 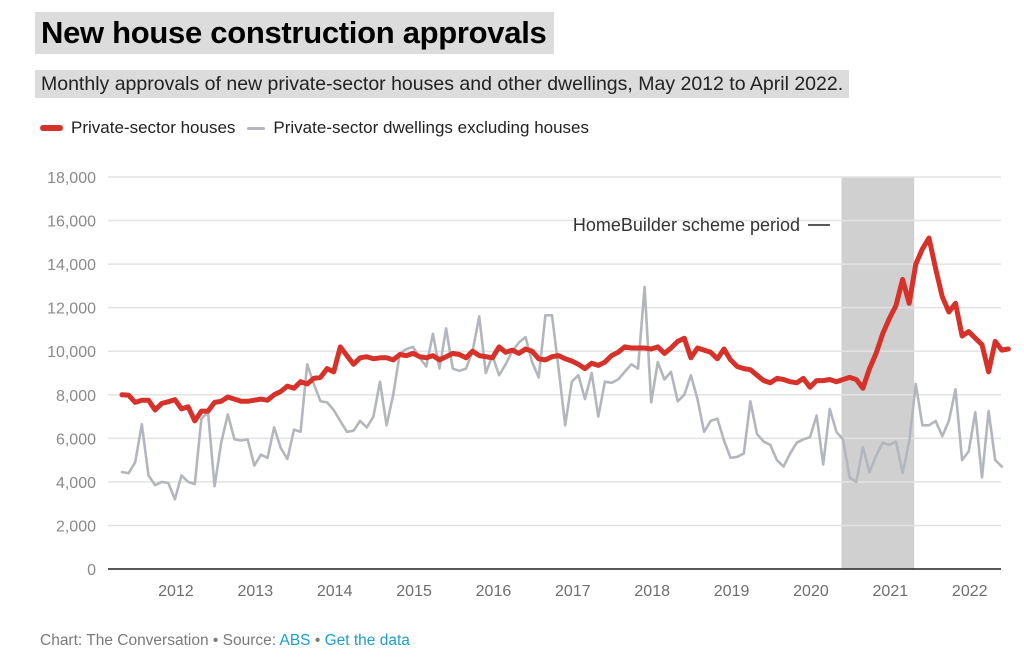 What do you see at coordinates (153, 127) in the screenshot?
I see `legend-label-houses: Private-sector houses` at bounding box center [153, 127].